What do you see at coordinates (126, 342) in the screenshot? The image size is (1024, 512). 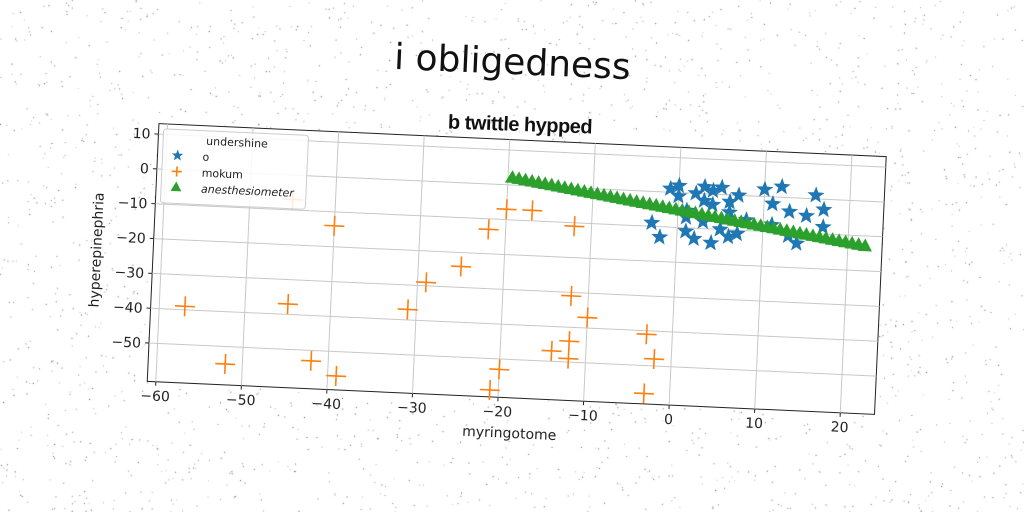 I see `y-tick-label: −50` at bounding box center [126, 342].